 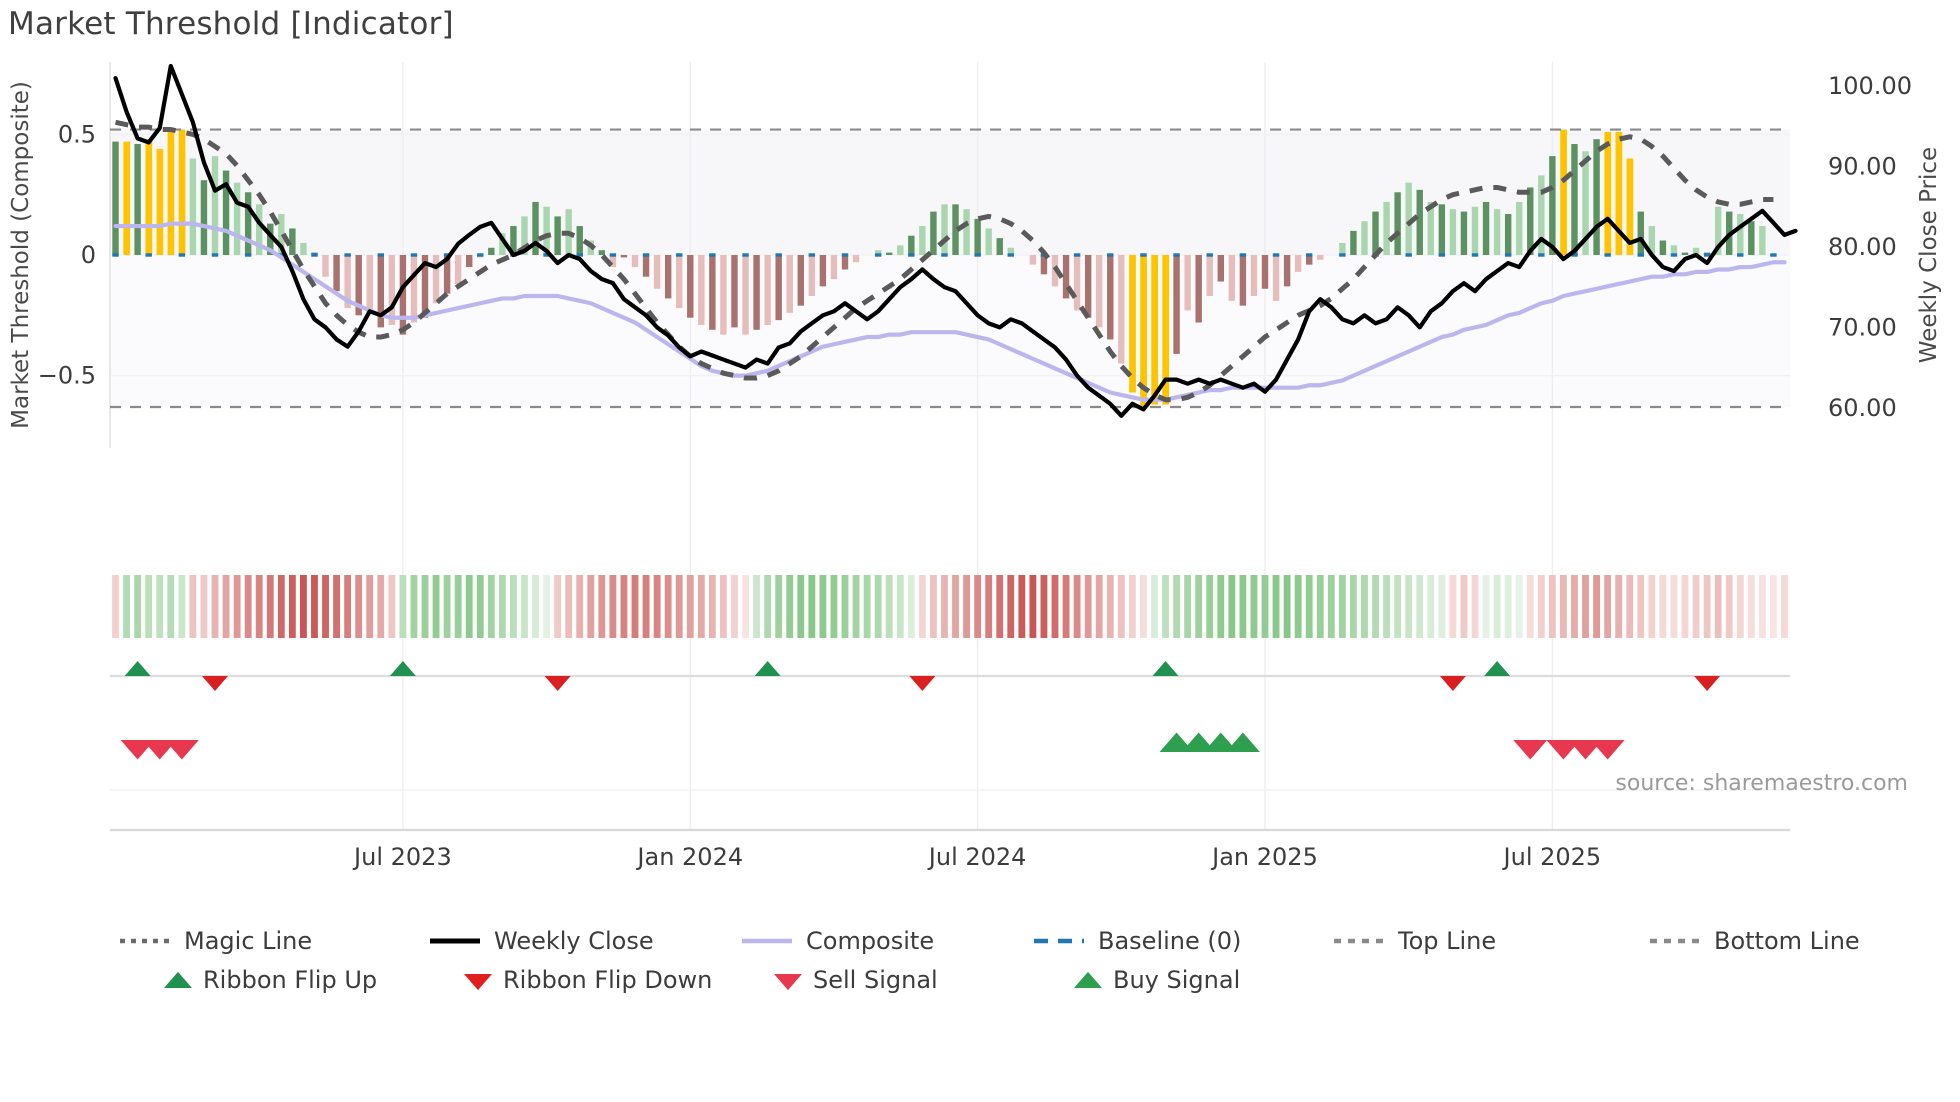 I want to click on ribbon-flip-markers, so click(x=922, y=676).